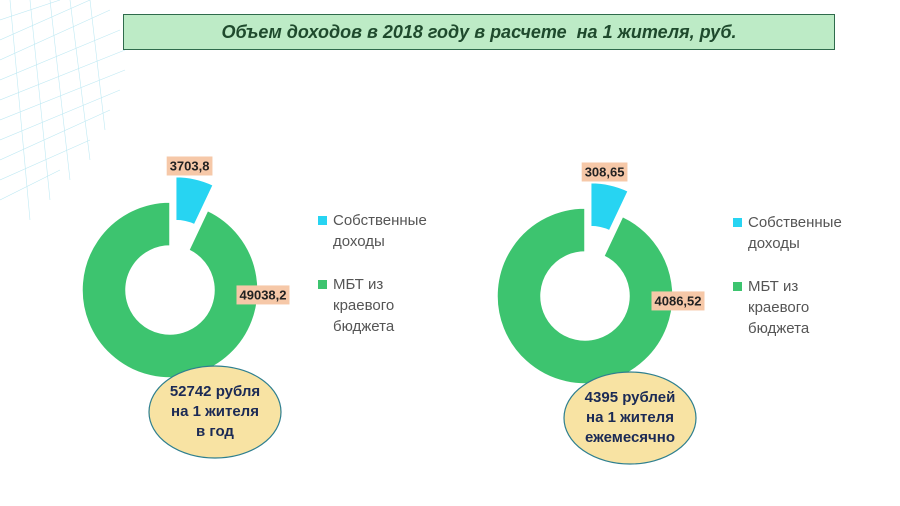 The width and height of the screenshot is (900, 506). I want to click on value-label: 3703,8, so click(189, 166).